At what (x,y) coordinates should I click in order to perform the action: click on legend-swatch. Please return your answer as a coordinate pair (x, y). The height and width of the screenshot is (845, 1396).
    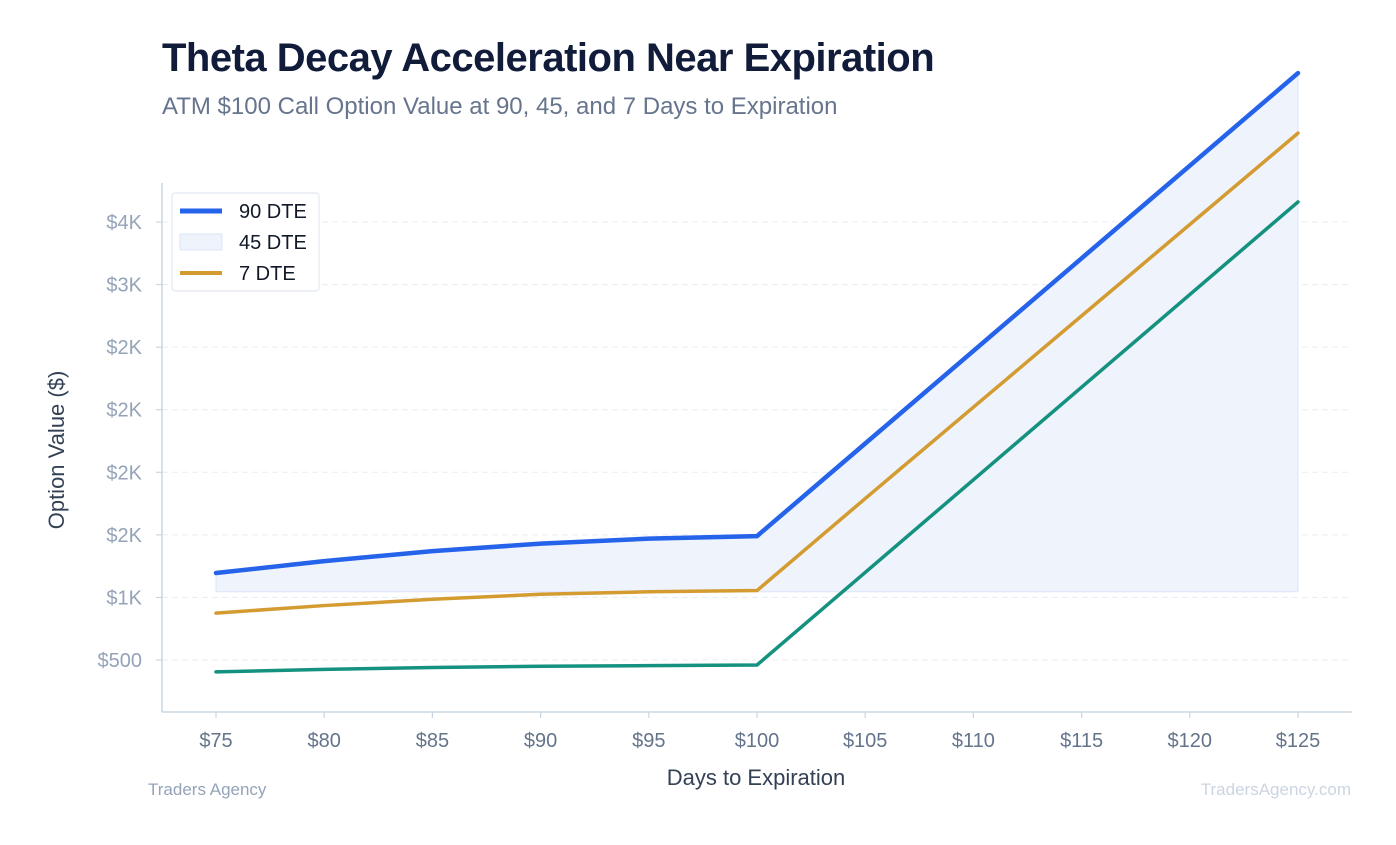
    Looking at the image, I should click on (201, 242).